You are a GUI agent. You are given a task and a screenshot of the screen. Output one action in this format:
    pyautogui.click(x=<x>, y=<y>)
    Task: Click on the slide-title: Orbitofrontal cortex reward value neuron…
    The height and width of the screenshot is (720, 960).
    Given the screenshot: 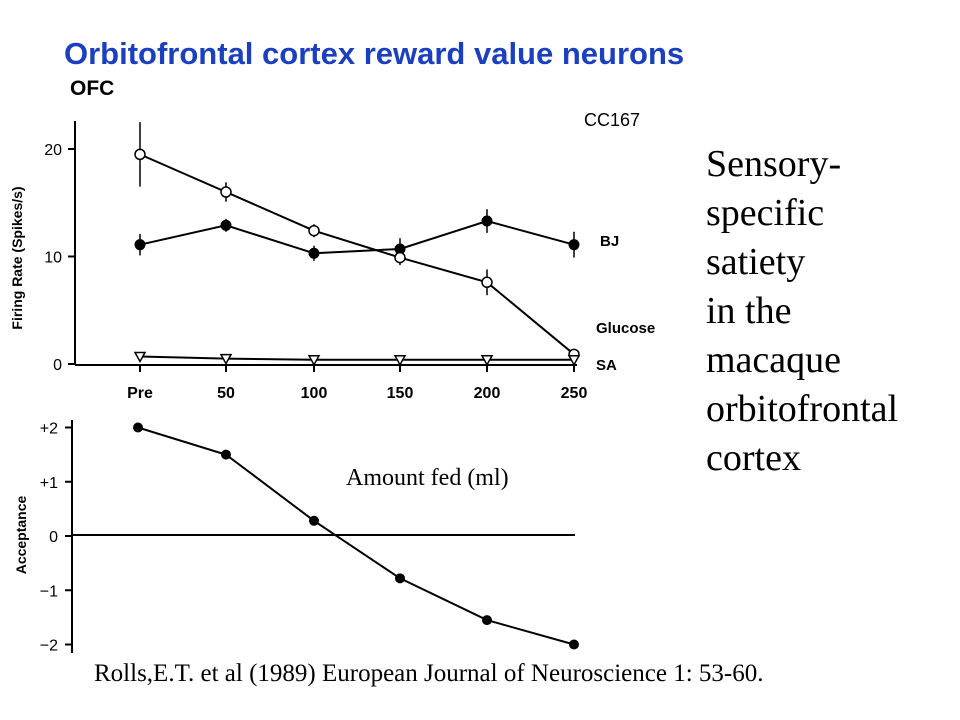 What is the action you would take?
    pyautogui.click(x=374, y=53)
    